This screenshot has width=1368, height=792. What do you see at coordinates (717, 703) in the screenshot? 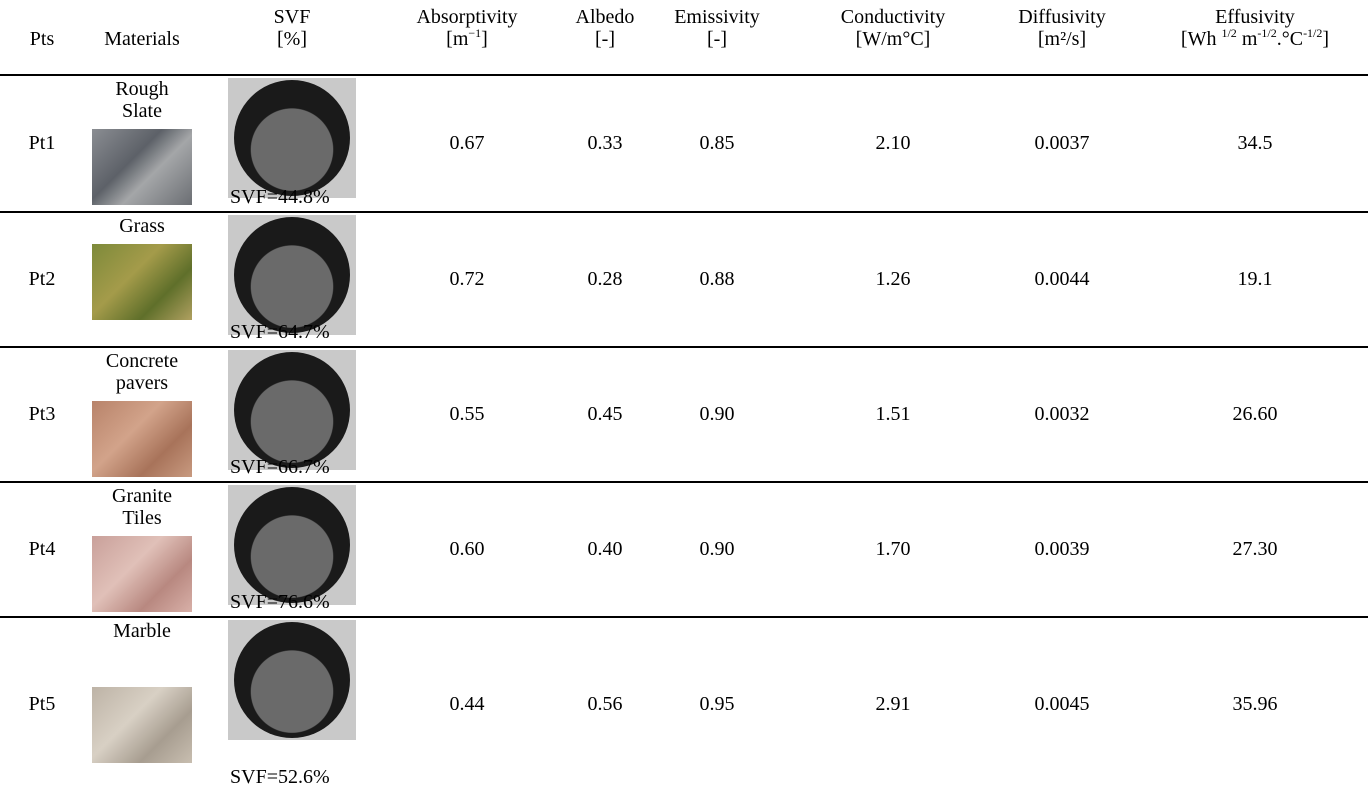
I see `value-cell: 0.95` at bounding box center [717, 703].